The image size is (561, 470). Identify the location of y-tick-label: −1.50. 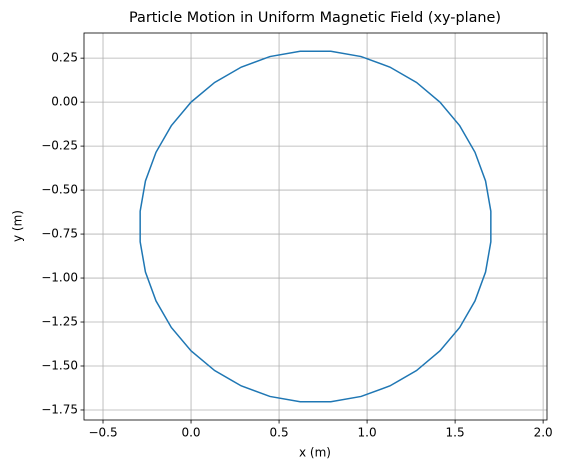
(59, 365).